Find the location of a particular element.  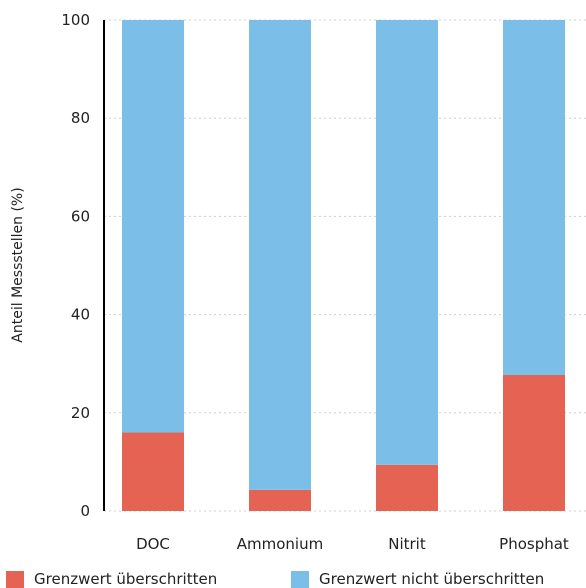

y-tick-label: 40 is located at coordinates (80, 315).